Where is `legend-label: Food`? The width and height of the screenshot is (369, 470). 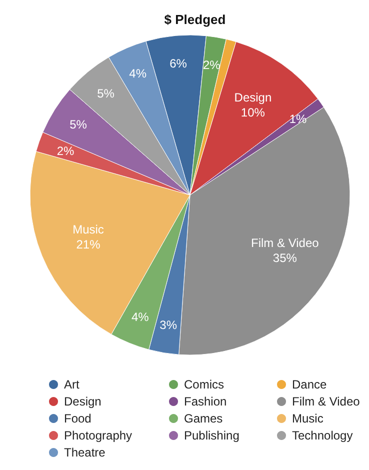 legend-label: Food is located at coordinates (78, 419).